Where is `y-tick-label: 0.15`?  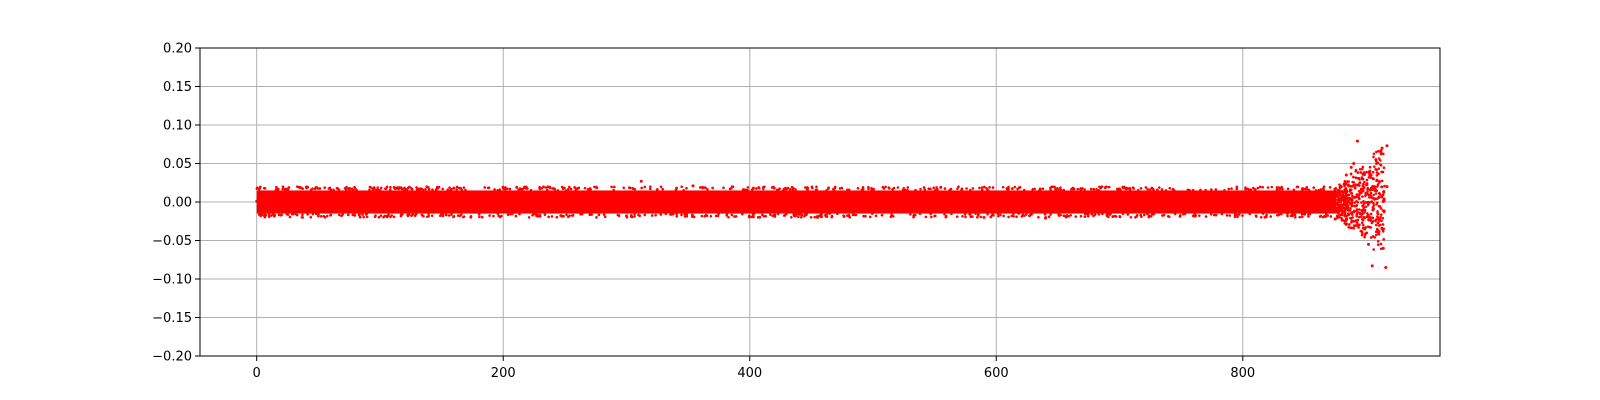 y-tick-label: 0.15 is located at coordinates (177, 87).